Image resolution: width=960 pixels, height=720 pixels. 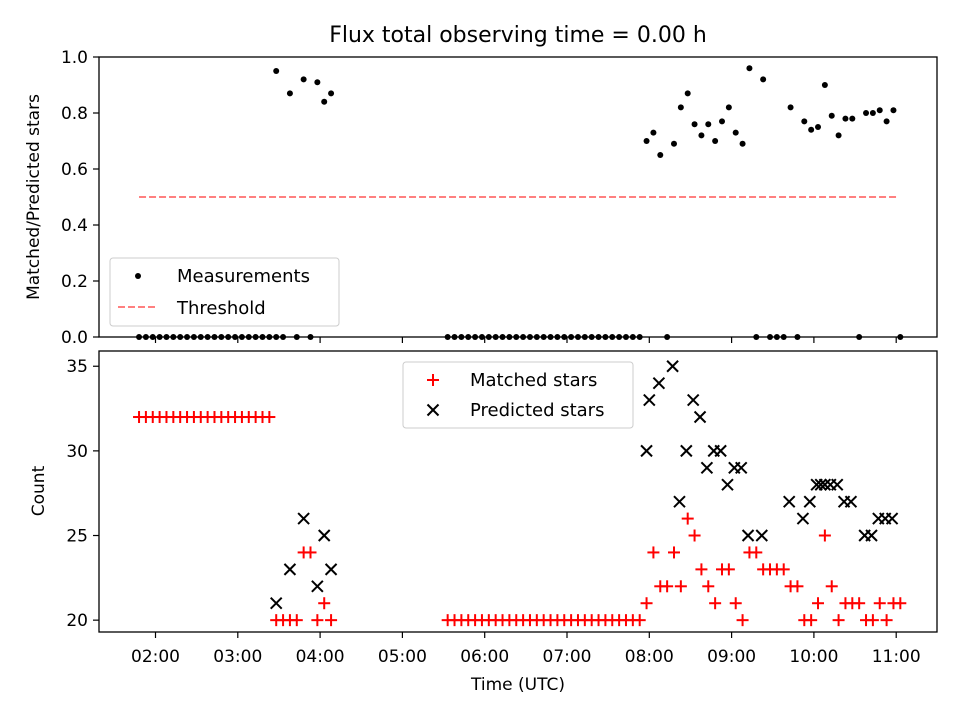 I want to click on bottom-y-axis-label: Count, so click(x=39, y=490).